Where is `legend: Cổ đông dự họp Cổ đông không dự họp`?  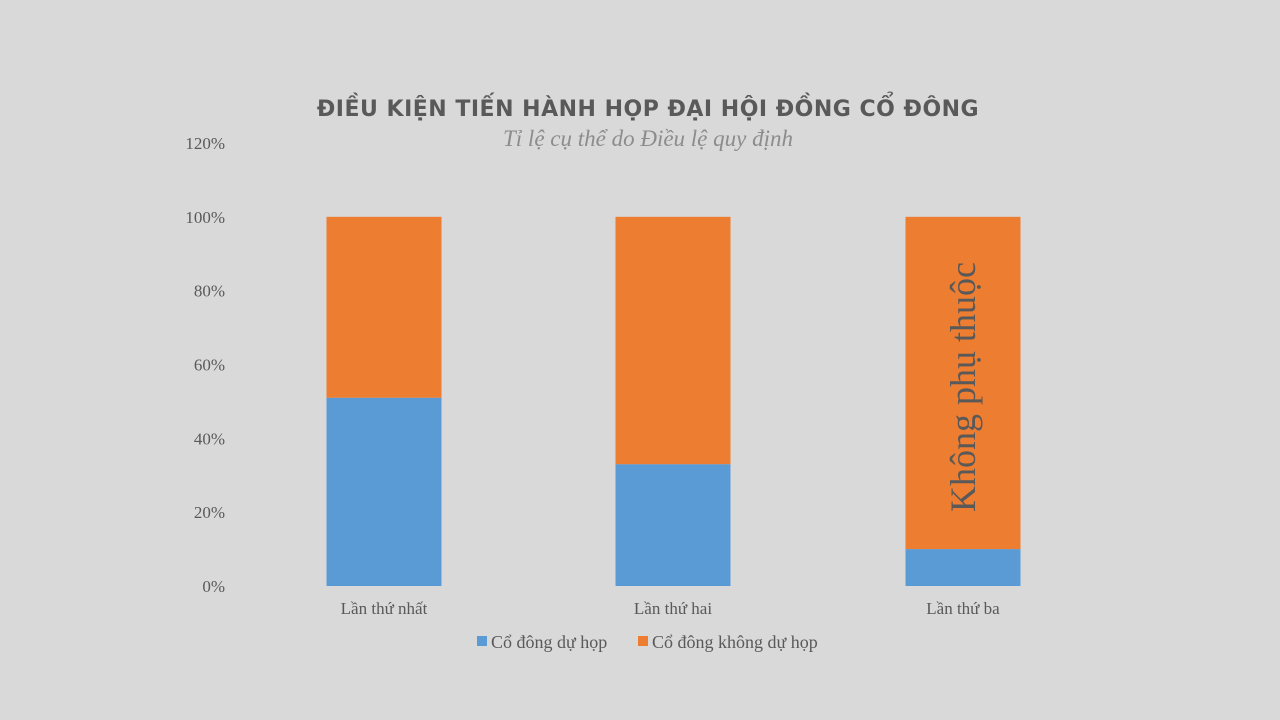 legend: Cổ đông dự họp Cổ đông không dự họp is located at coordinates (647, 642).